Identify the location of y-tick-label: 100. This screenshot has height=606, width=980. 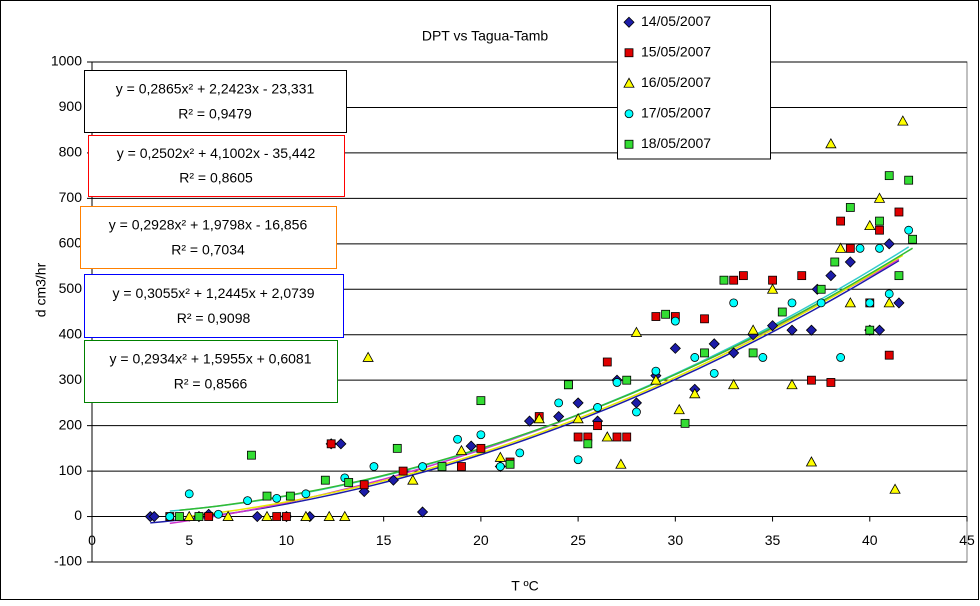
(71, 470).